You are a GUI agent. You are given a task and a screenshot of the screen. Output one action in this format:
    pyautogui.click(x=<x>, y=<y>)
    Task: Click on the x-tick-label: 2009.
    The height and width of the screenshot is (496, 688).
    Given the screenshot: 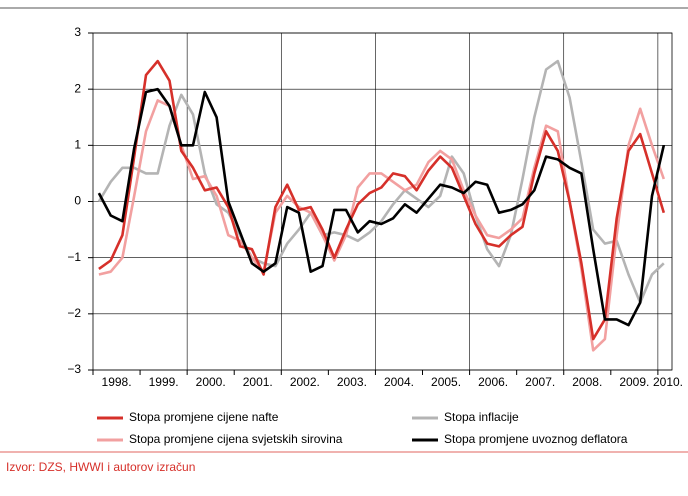 What is the action you would take?
    pyautogui.click(x=634, y=382)
    